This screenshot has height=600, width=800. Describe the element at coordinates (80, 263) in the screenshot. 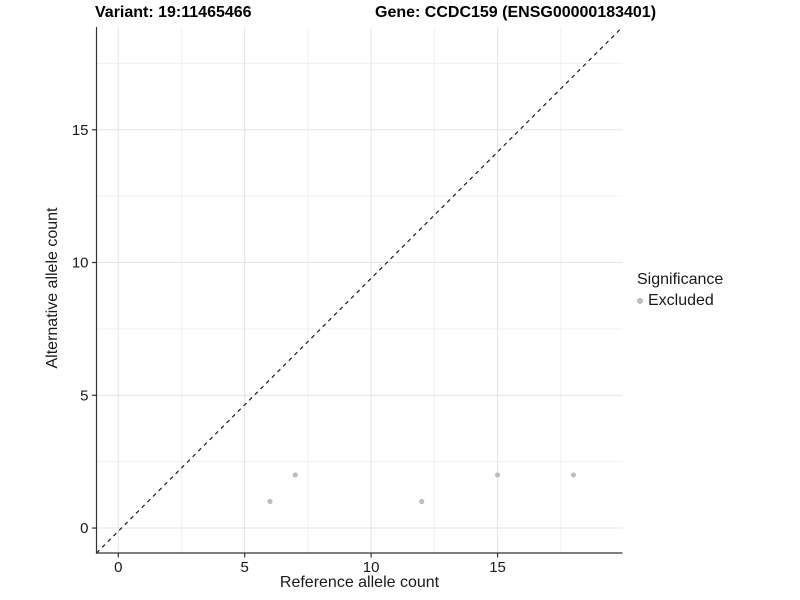

I see `y-tick-label: 10` at that location.